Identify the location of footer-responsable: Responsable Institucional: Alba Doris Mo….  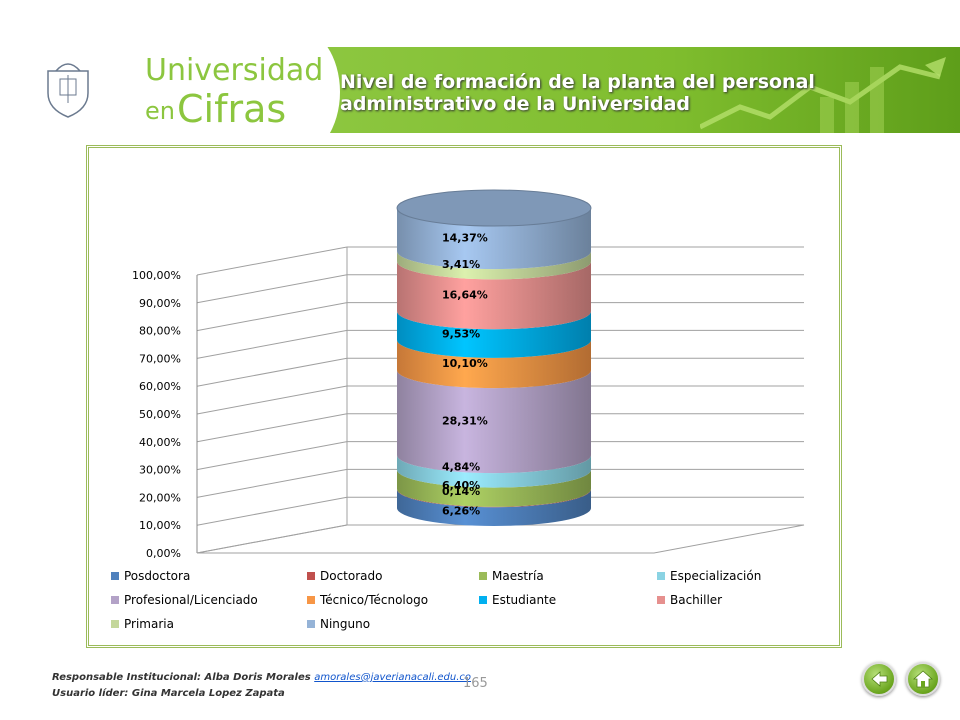
(261, 677).